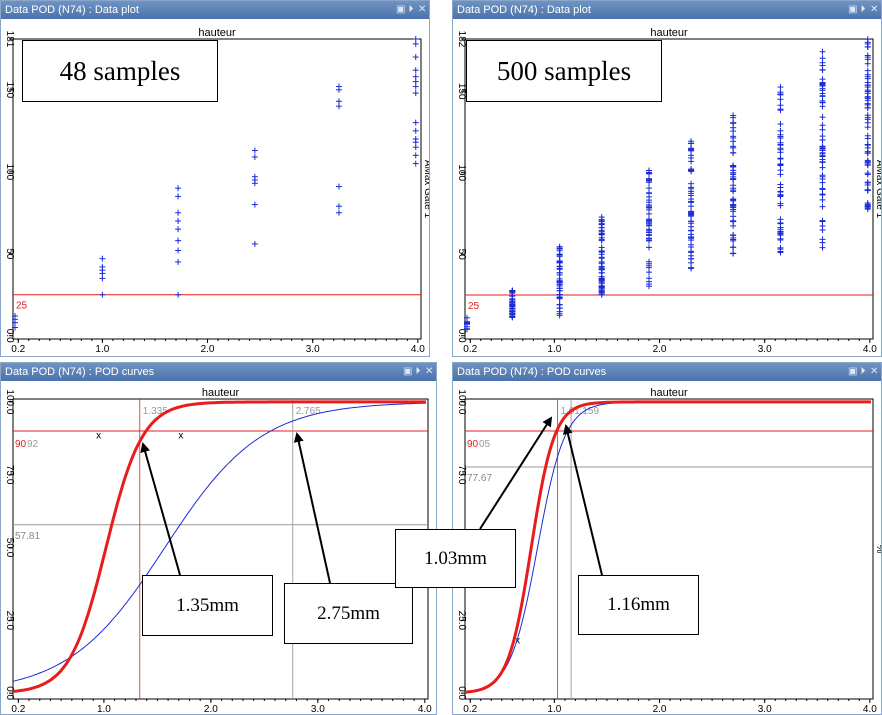  What do you see at coordinates (461, 91) in the screenshot?
I see `y-tick-label: 150` at bounding box center [461, 91].